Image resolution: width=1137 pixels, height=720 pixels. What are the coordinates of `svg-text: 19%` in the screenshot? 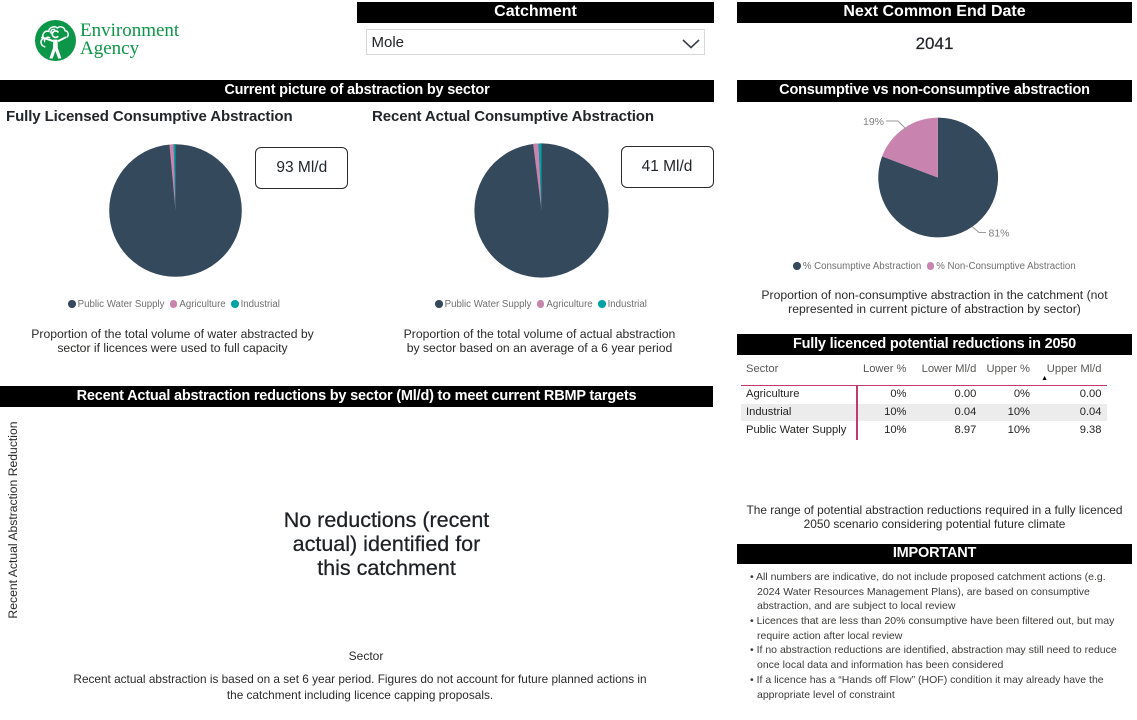 It's located at (873, 122).